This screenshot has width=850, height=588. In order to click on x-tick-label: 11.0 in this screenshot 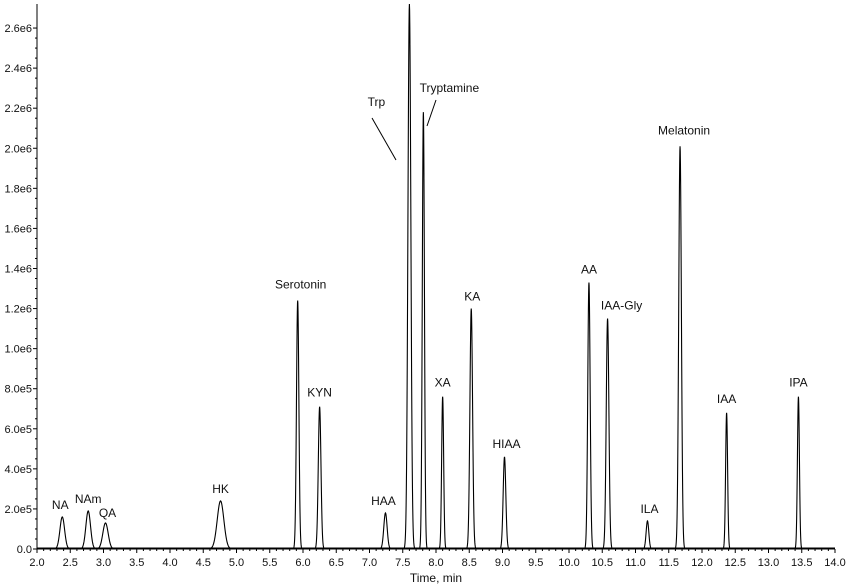, I will do `click(635, 563)`.